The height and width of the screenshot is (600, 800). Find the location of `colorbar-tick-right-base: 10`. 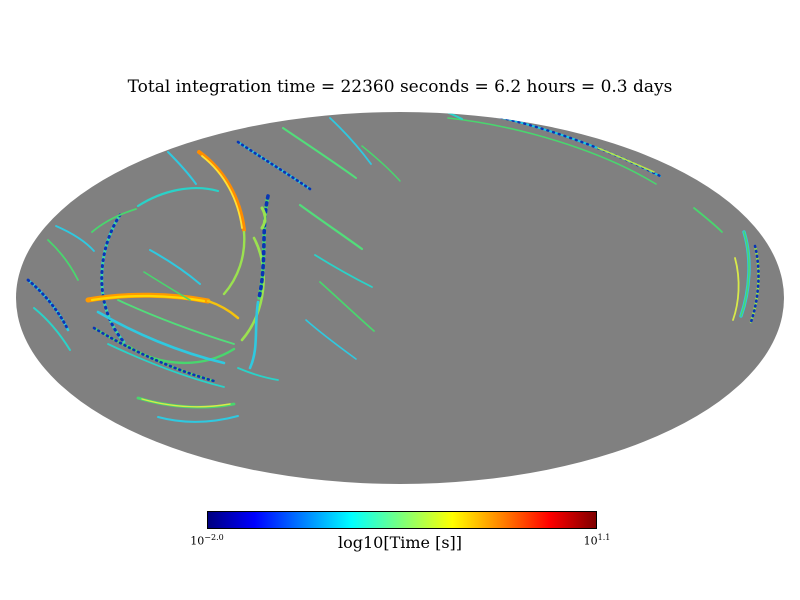

colorbar-tick-right-base: 10 is located at coordinates (590, 541).